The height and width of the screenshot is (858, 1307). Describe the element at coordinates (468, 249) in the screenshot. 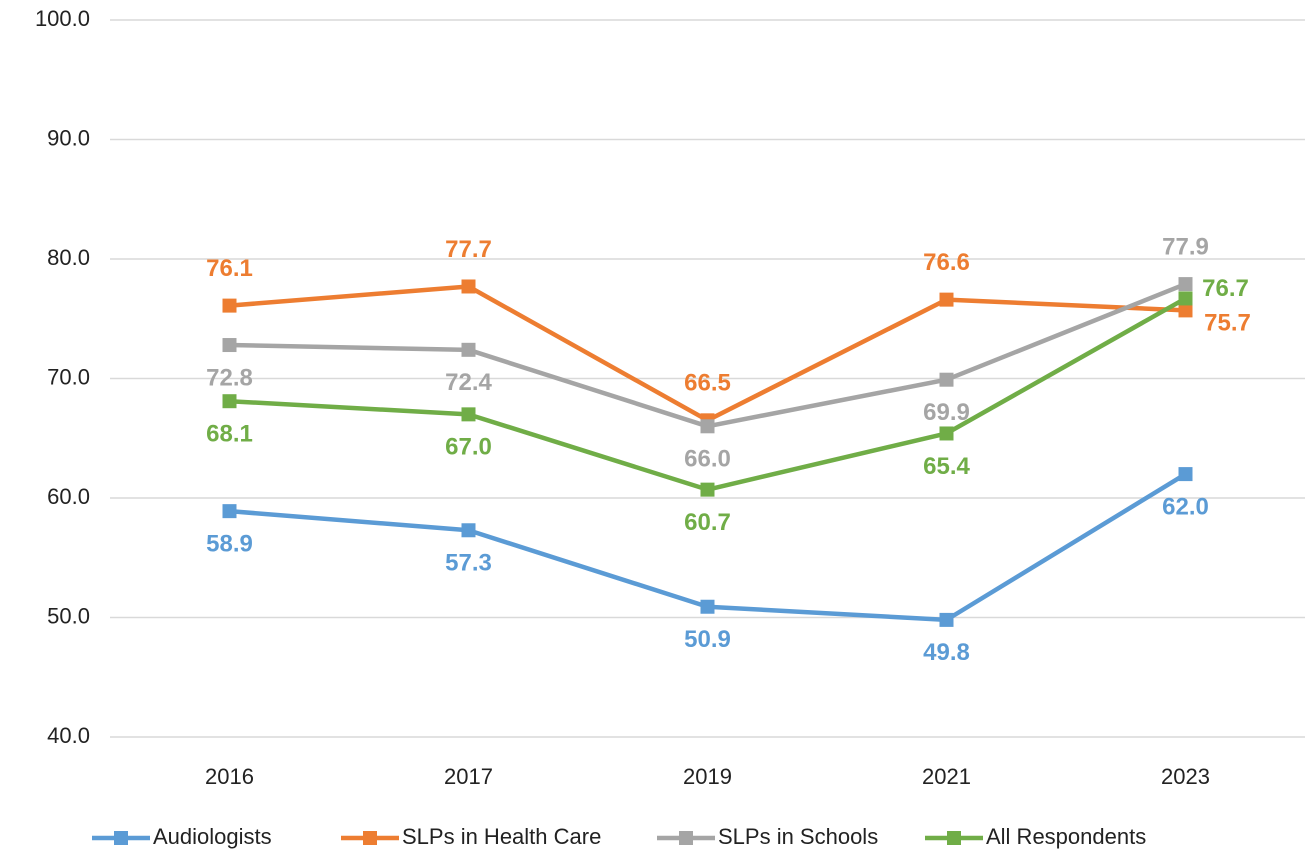

I see `data-label: 77.7` at that location.